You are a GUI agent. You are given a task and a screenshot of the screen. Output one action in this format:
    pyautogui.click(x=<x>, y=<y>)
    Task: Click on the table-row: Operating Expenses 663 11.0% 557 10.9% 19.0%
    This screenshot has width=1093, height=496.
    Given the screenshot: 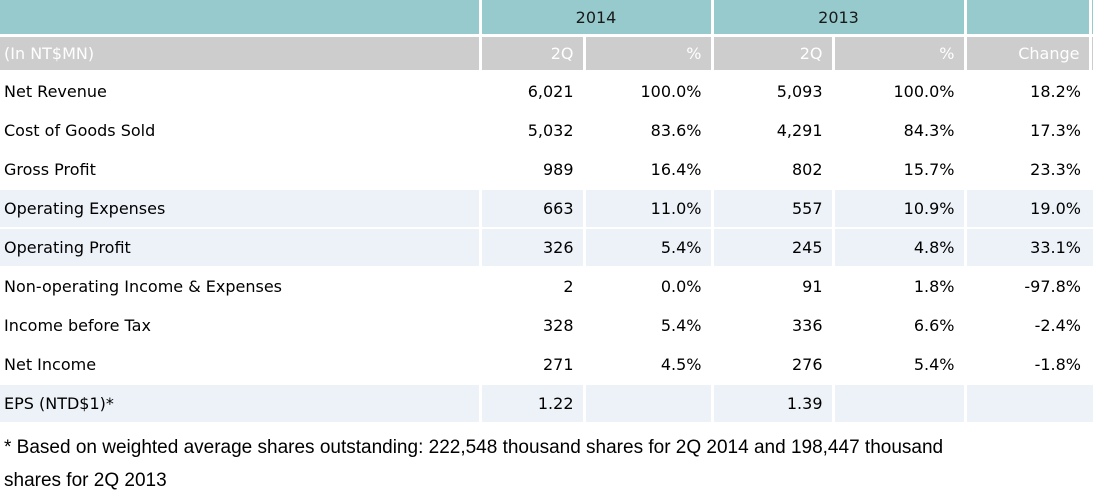 What is the action you would take?
    pyautogui.click(x=546, y=209)
    